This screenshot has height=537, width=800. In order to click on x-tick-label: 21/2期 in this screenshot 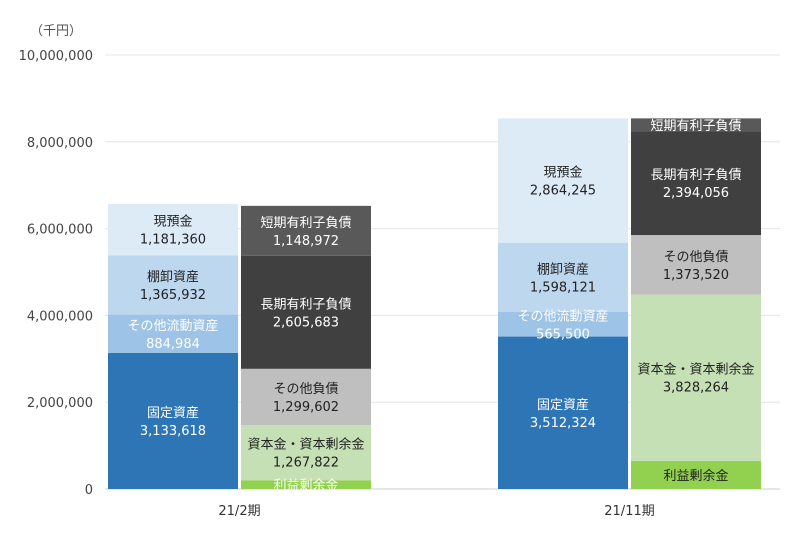, I will do `click(239, 511)`.